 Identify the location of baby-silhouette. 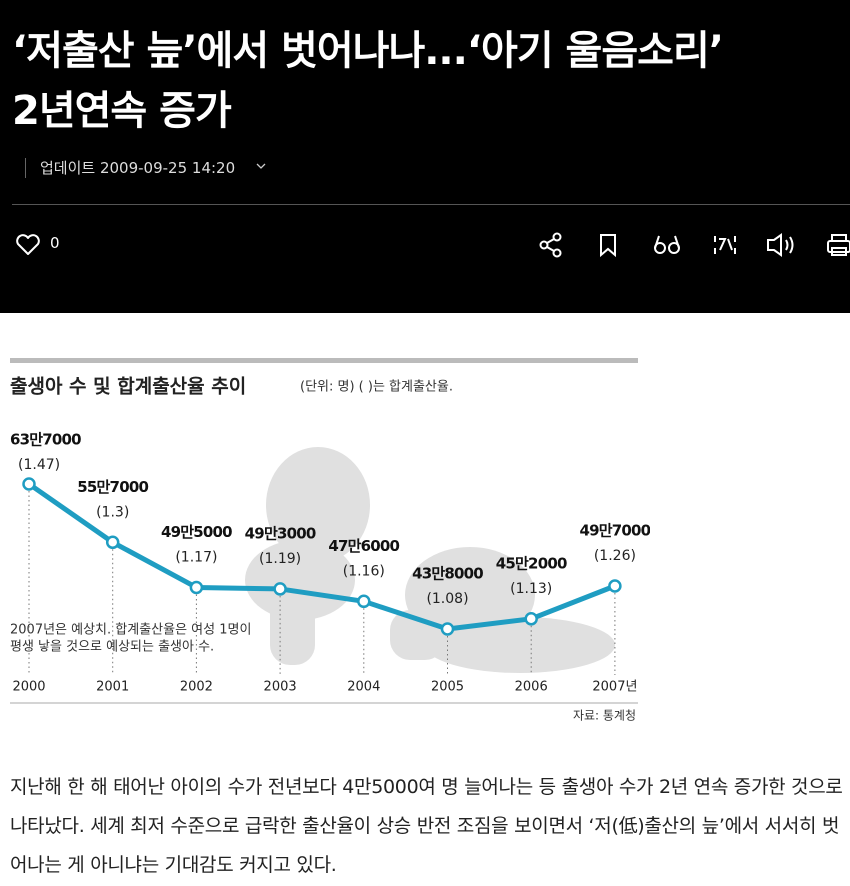
(430, 560).